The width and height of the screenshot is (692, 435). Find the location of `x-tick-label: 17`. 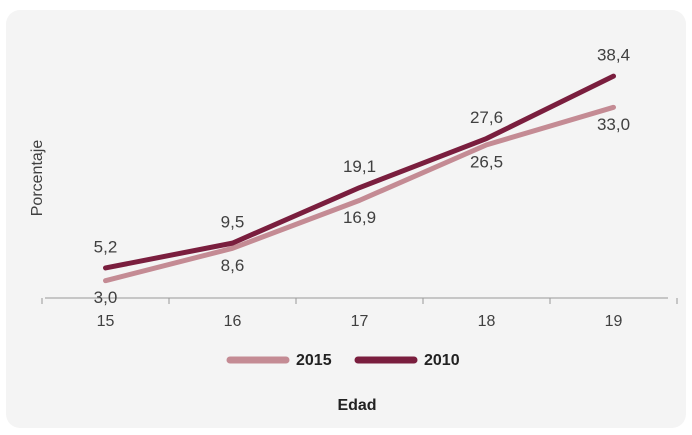

x-tick-label: 17 is located at coordinates (360, 321).